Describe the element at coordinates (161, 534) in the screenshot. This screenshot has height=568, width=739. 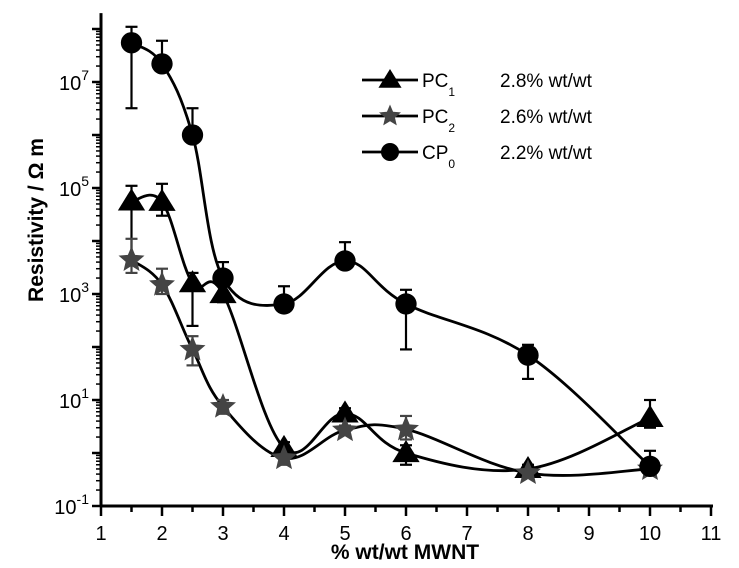
I see `x-tick-label: 2` at that location.